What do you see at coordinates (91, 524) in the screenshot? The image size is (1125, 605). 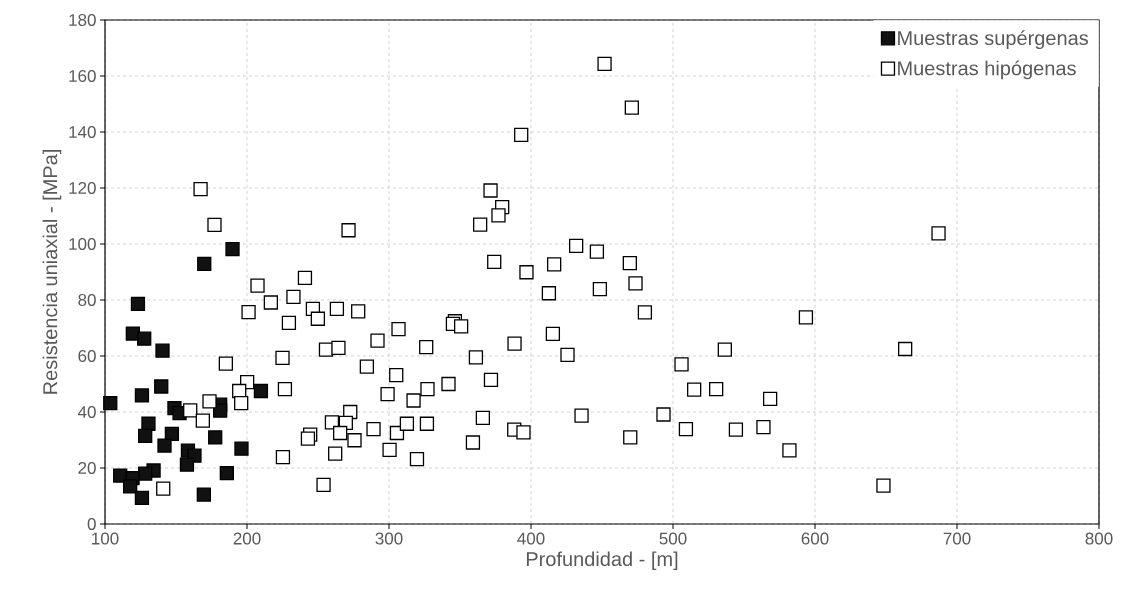 I see `y-tick-label: 0` at bounding box center [91, 524].